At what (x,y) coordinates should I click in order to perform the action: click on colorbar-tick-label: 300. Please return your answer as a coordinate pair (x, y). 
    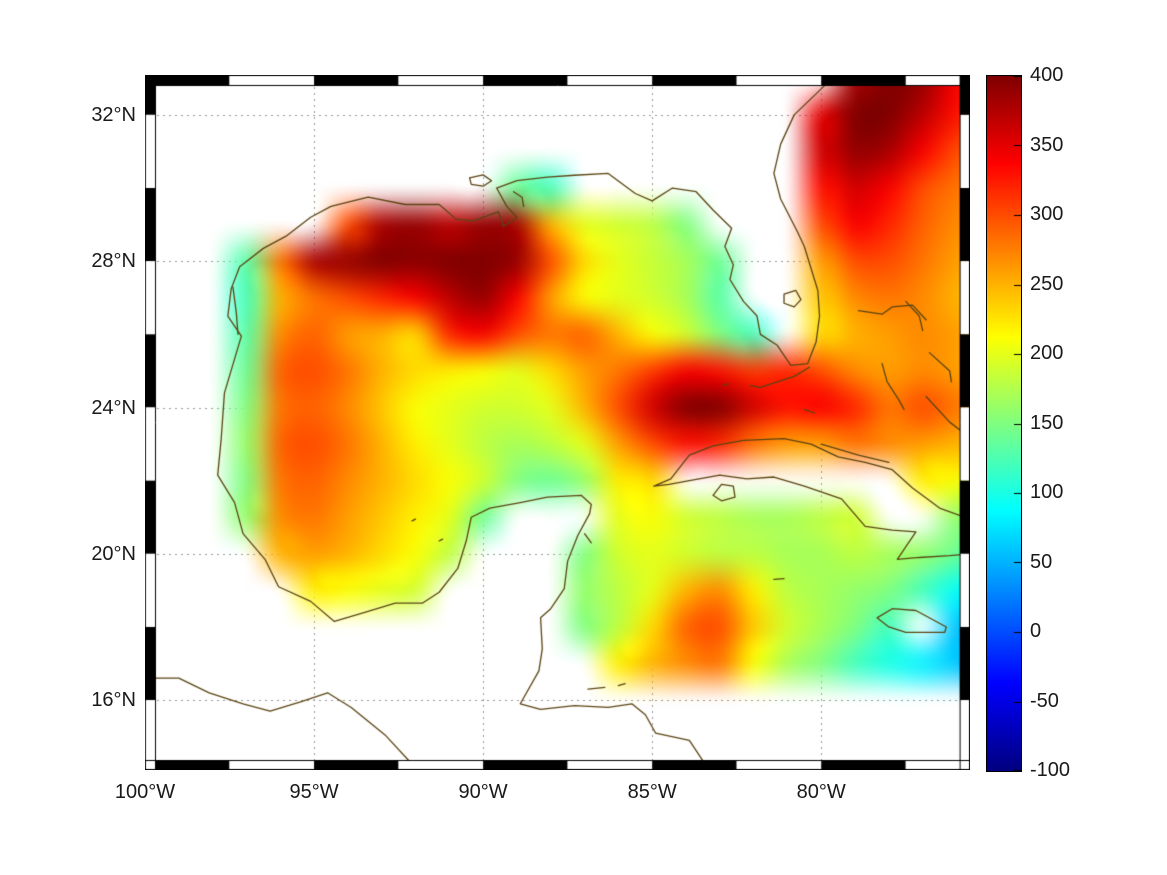
    Looking at the image, I should click on (1047, 214).